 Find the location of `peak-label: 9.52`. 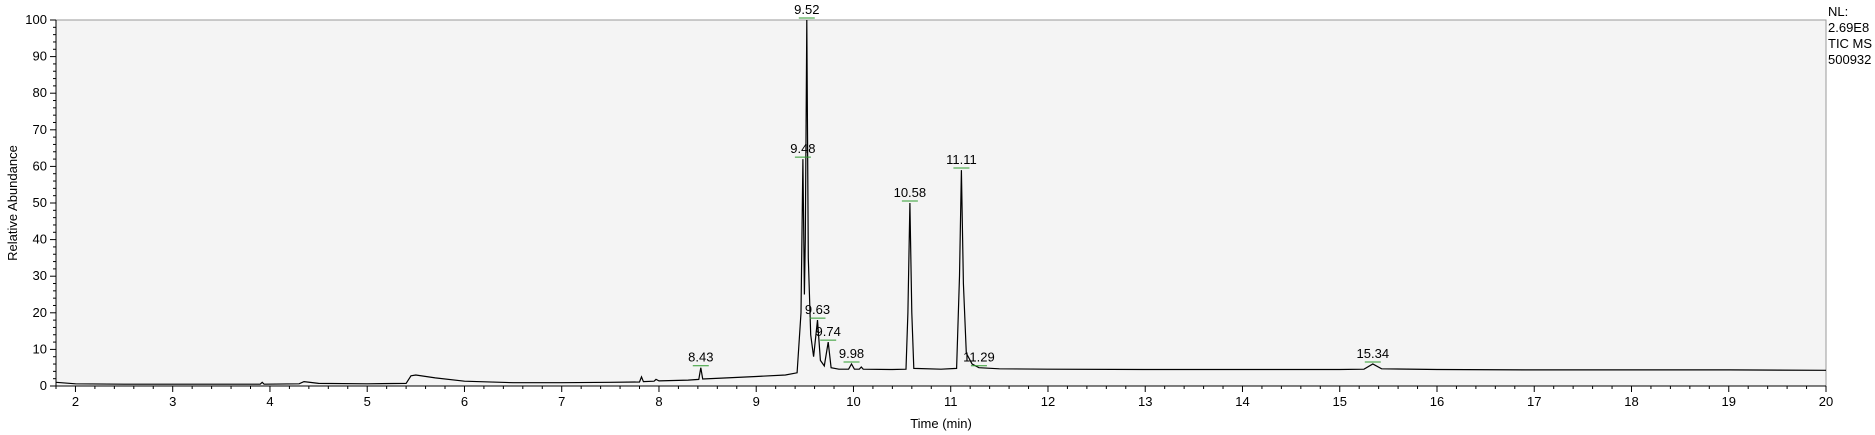

peak-label: 9.52 is located at coordinates (806, 9).